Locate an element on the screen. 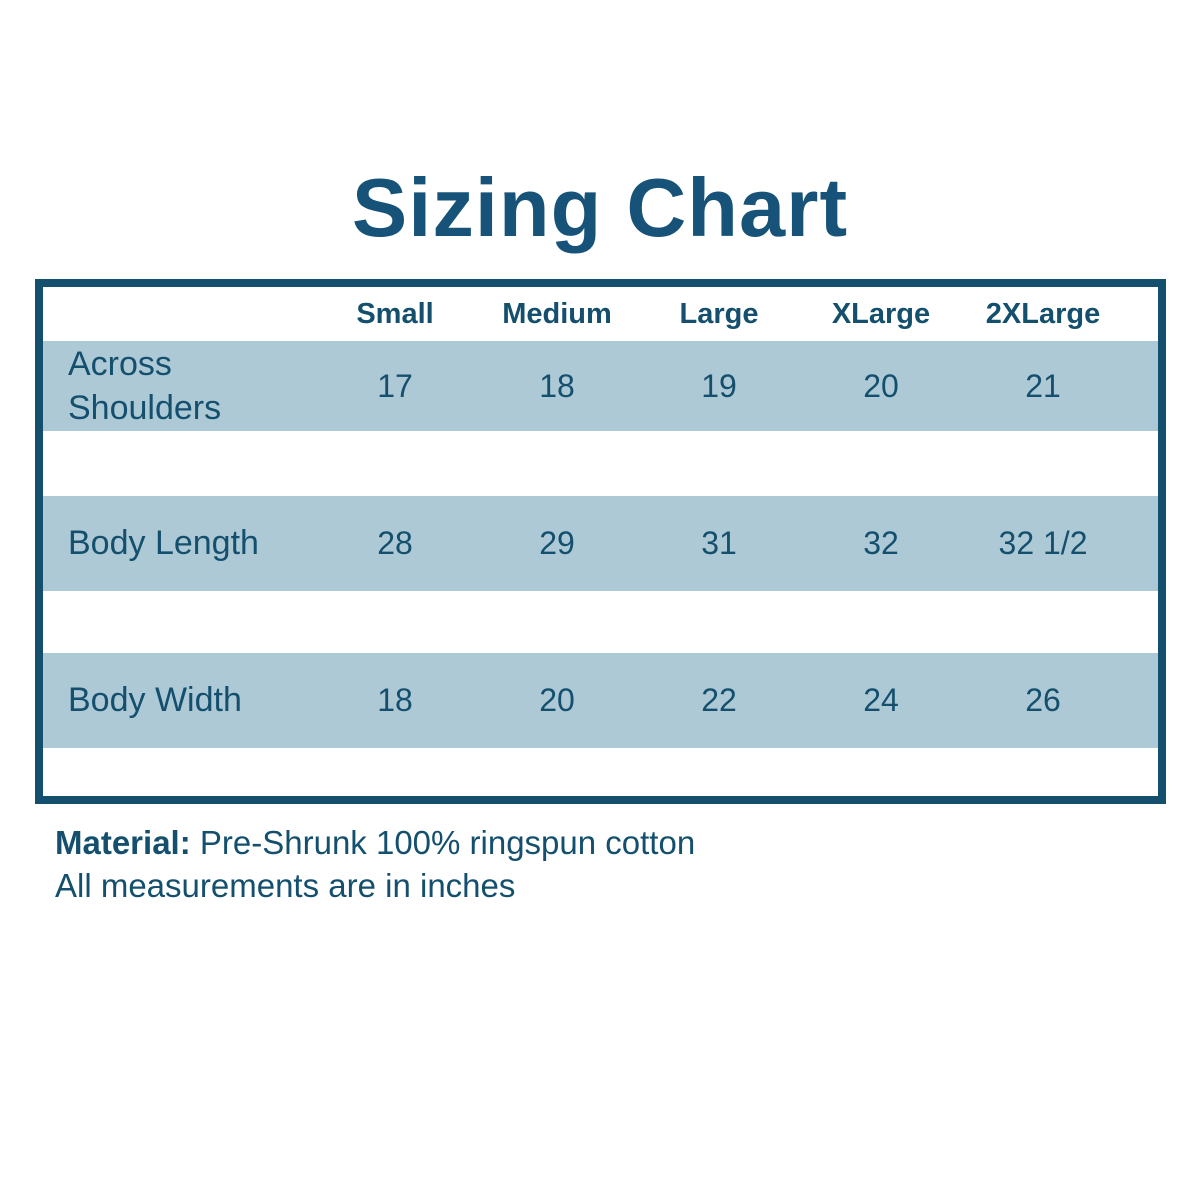 The height and width of the screenshot is (1200, 1200). cell-value: 29 is located at coordinates (557, 543).